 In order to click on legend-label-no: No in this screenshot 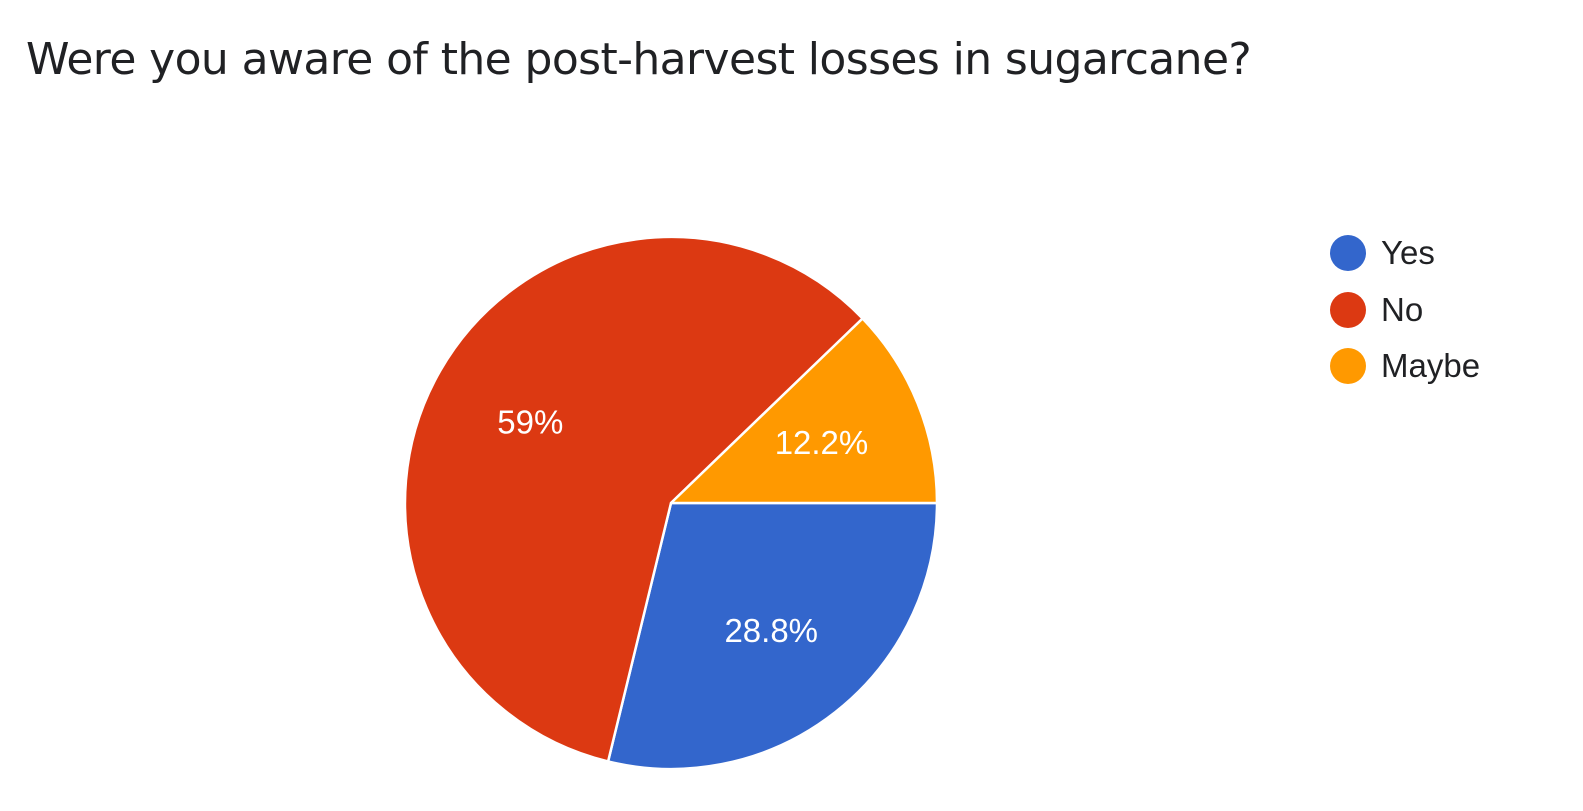, I will do `click(1402, 309)`.